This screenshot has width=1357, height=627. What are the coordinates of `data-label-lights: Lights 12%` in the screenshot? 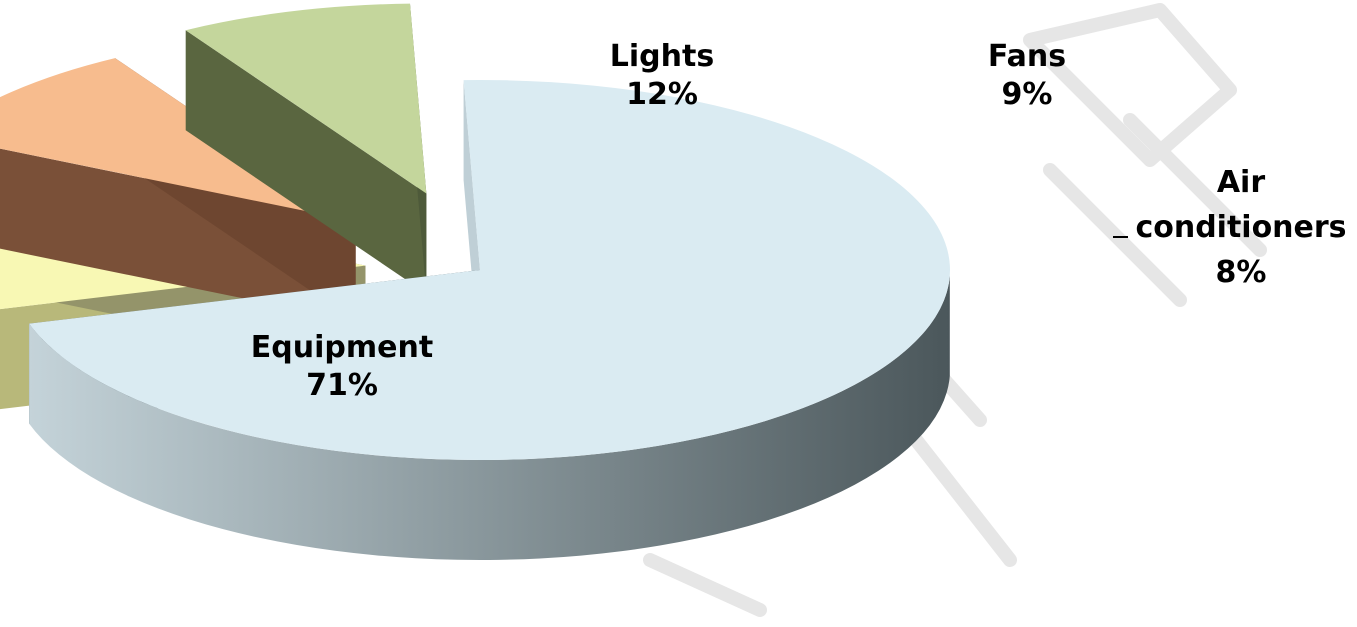 It's located at (662, 75).